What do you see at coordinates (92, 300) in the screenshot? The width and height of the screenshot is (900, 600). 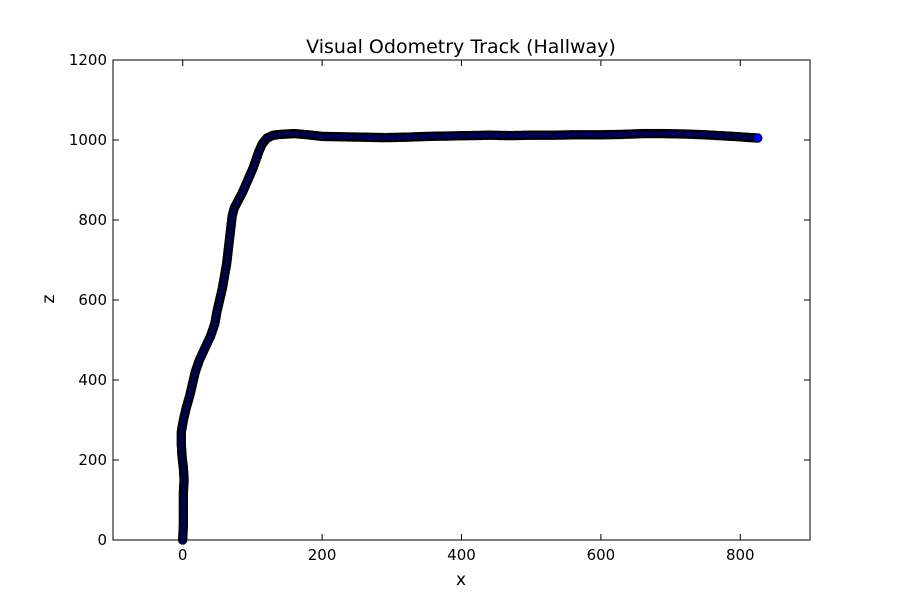 I see `y-tick-label: 600` at bounding box center [92, 300].